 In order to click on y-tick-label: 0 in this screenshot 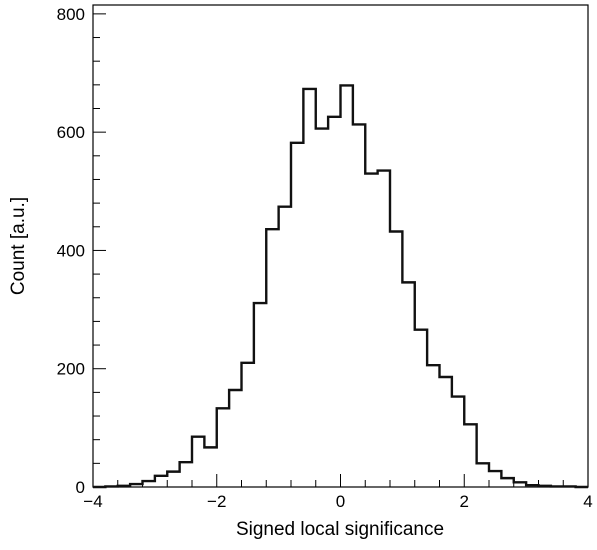, I will do `click(80, 487)`.